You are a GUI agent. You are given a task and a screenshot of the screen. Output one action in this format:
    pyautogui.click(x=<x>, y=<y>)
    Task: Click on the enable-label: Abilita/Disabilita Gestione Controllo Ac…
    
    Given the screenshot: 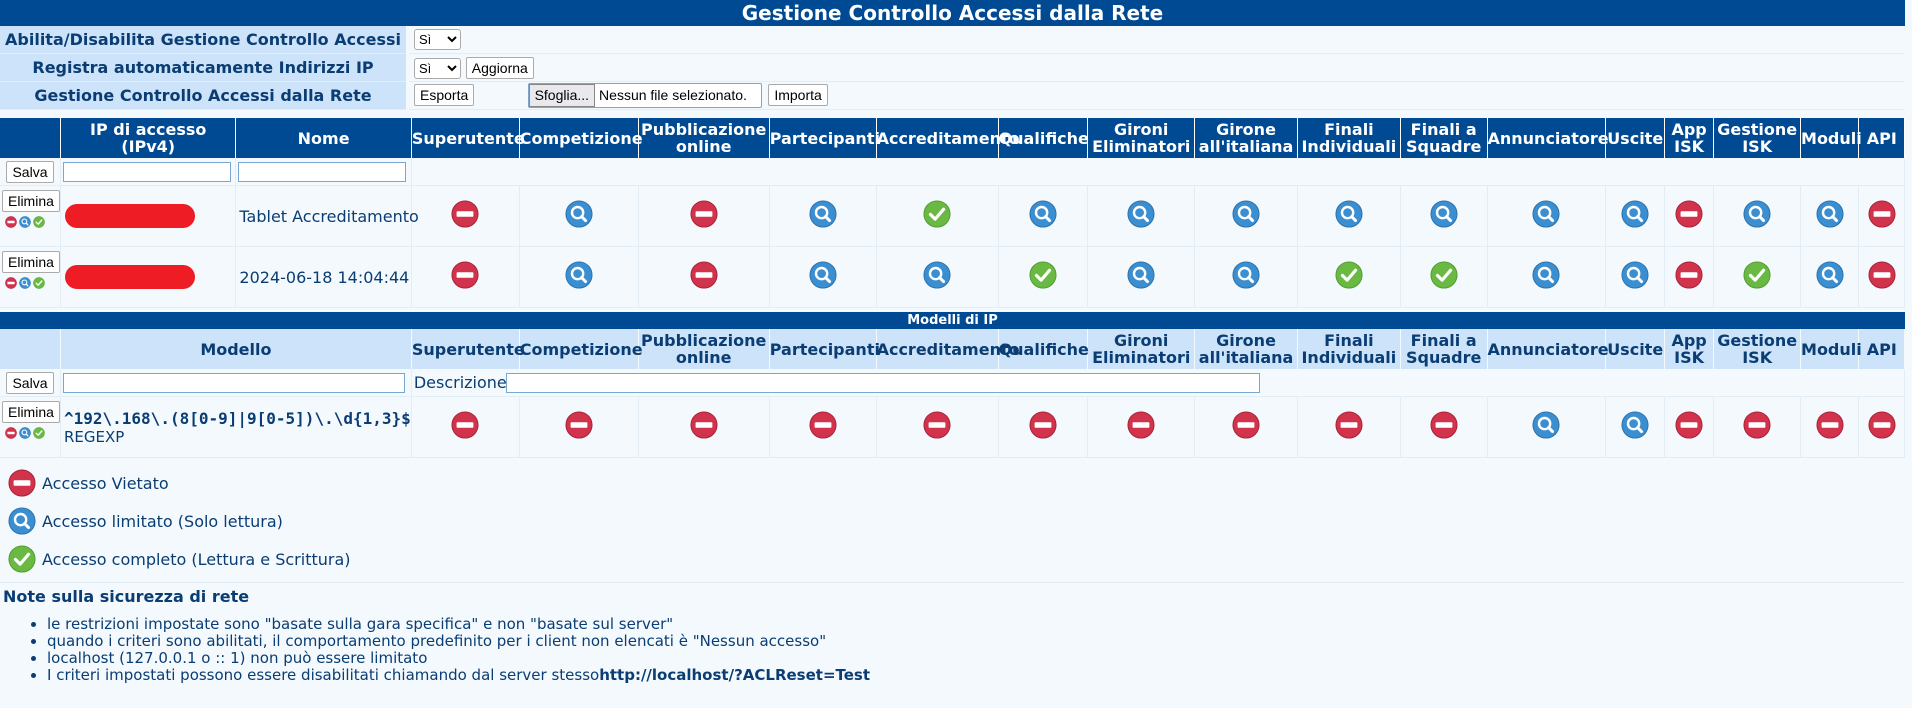 What is the action you would take?
    pyautogui.click(x=204, y=40)
    